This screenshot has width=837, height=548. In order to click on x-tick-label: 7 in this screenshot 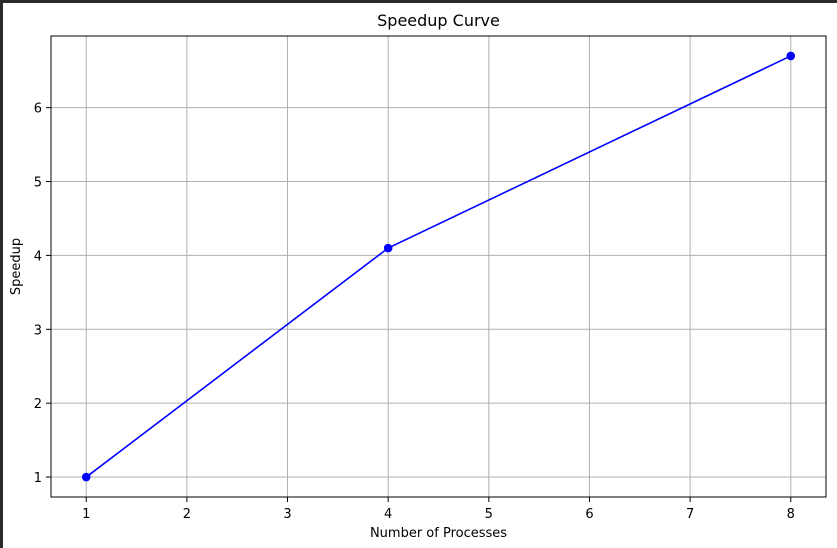, I will do `click(690, 514)`.